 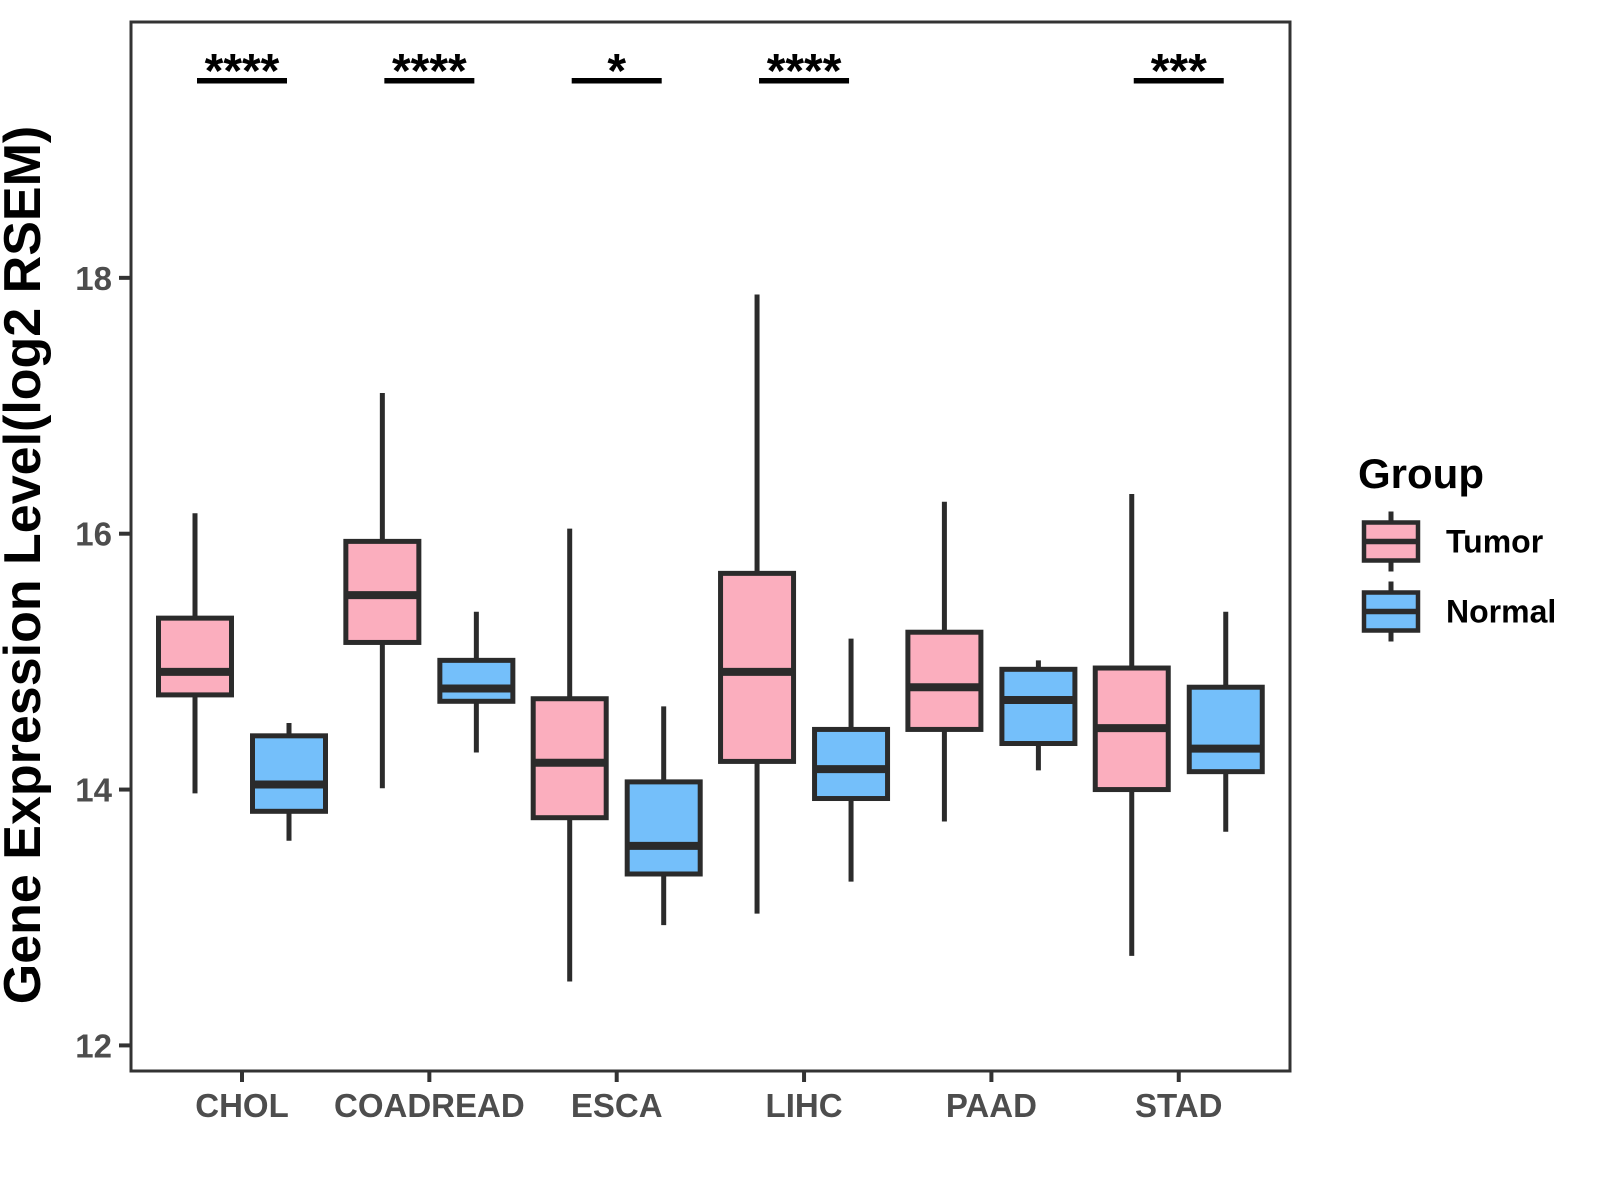 What do you see at coordinates (93, 534) in the screenshot?
I see `y-tick-label: 16` at bounding box center [93, 534].